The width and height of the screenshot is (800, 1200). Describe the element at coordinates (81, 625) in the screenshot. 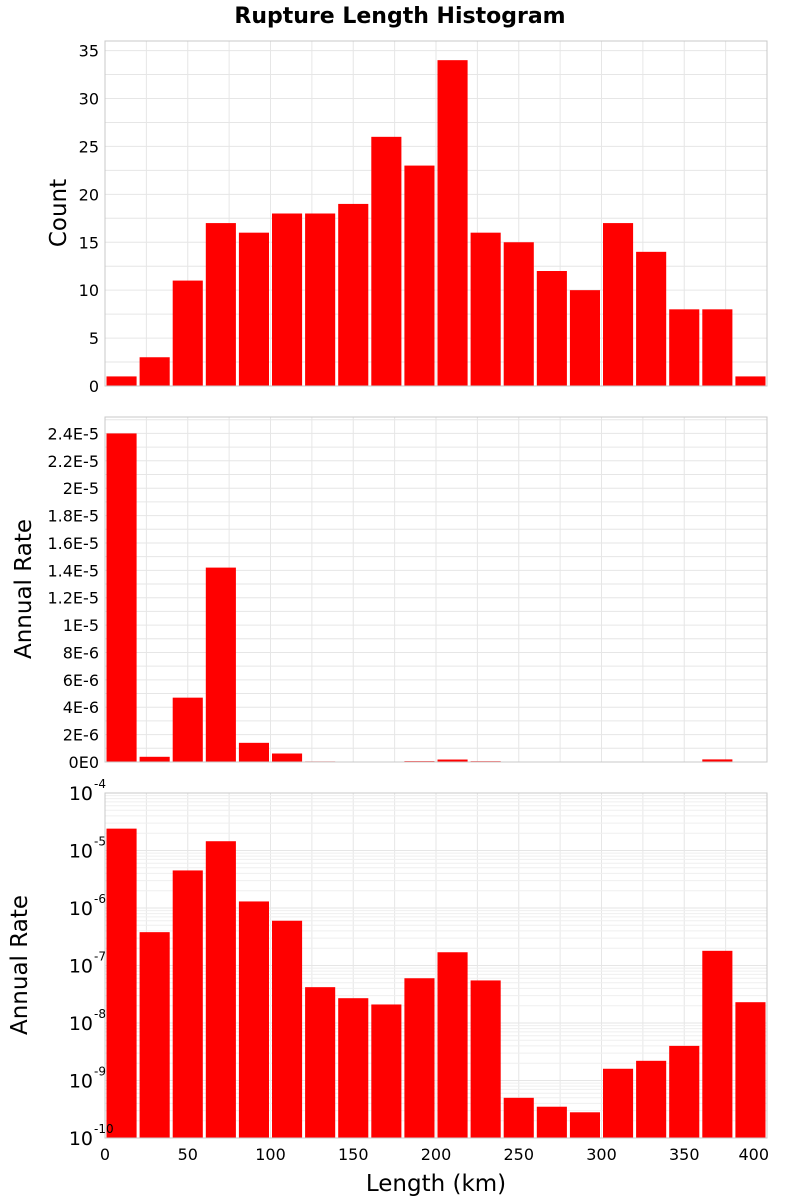

I see `rate-linear-ytick-label: 1E-5` at that location.